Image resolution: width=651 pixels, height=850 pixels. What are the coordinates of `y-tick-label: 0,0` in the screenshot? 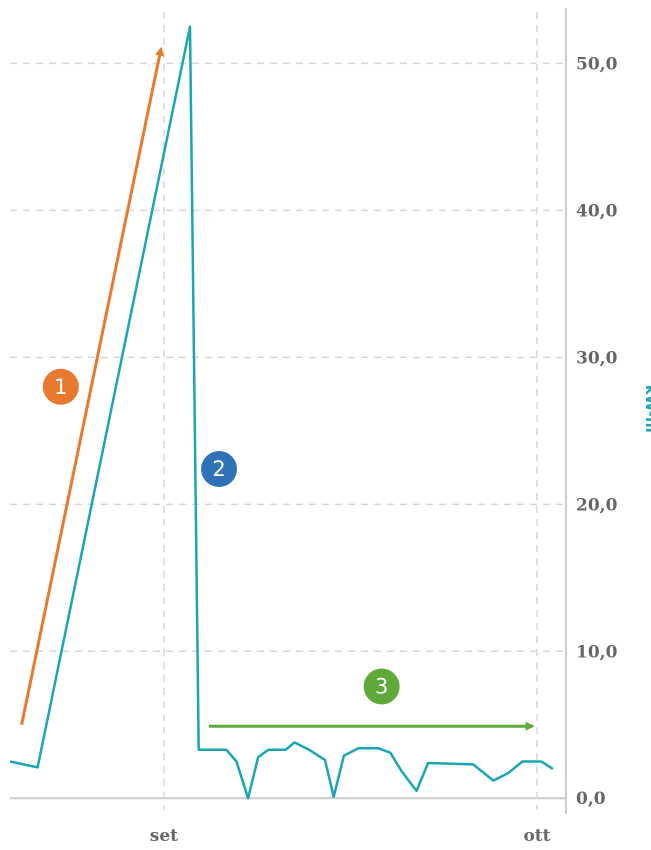 It's located at (591, 799).